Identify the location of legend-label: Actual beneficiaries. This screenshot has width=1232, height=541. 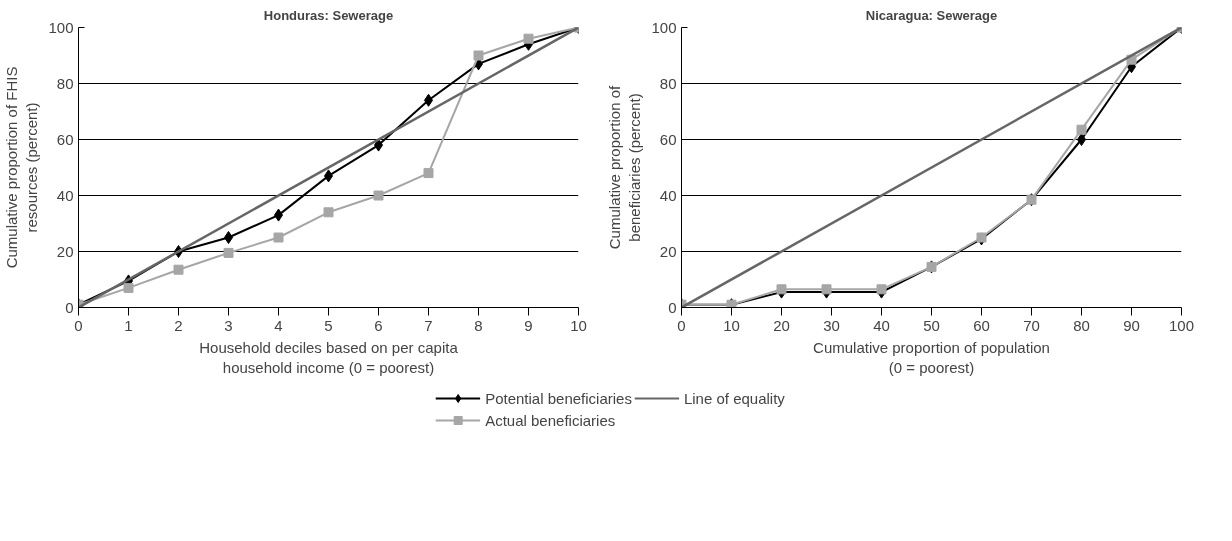
(550, 420).